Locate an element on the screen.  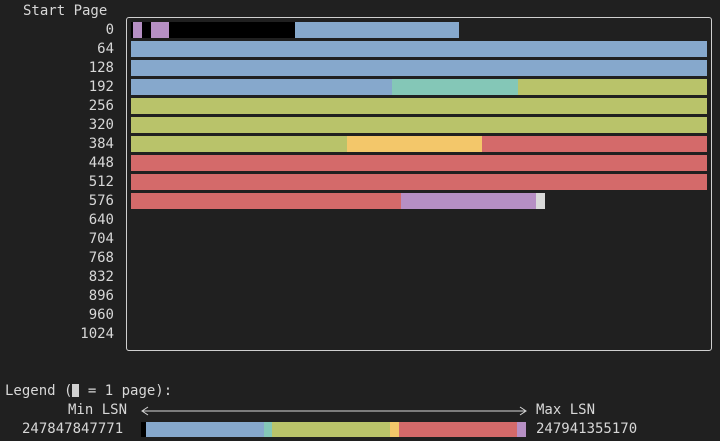
row-label: 704 is located at coordinates (101, 239).